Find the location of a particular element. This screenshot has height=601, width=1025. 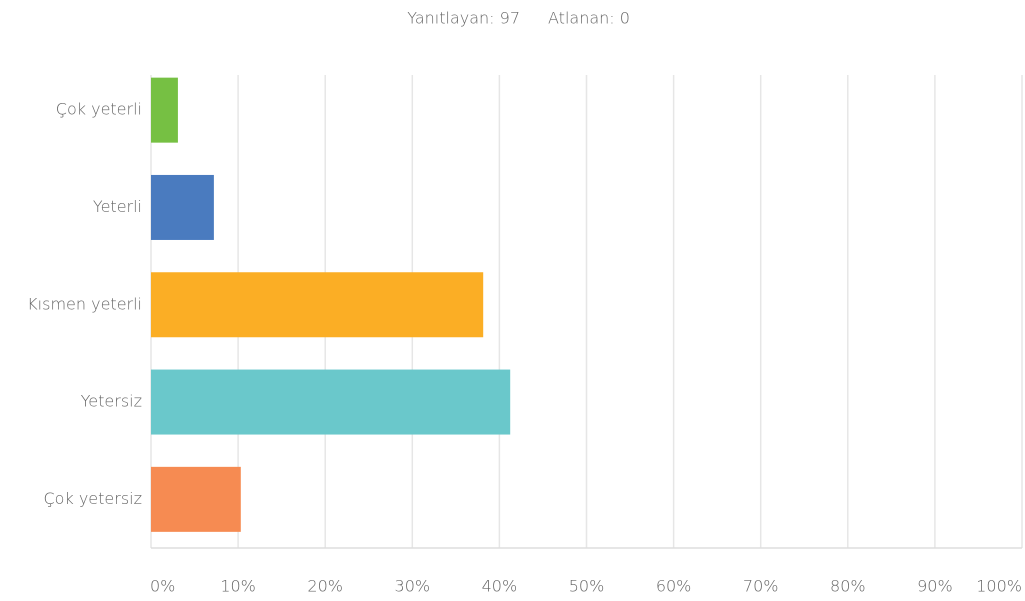

x-tick-label: 10% is located at coordinates (238, 586).